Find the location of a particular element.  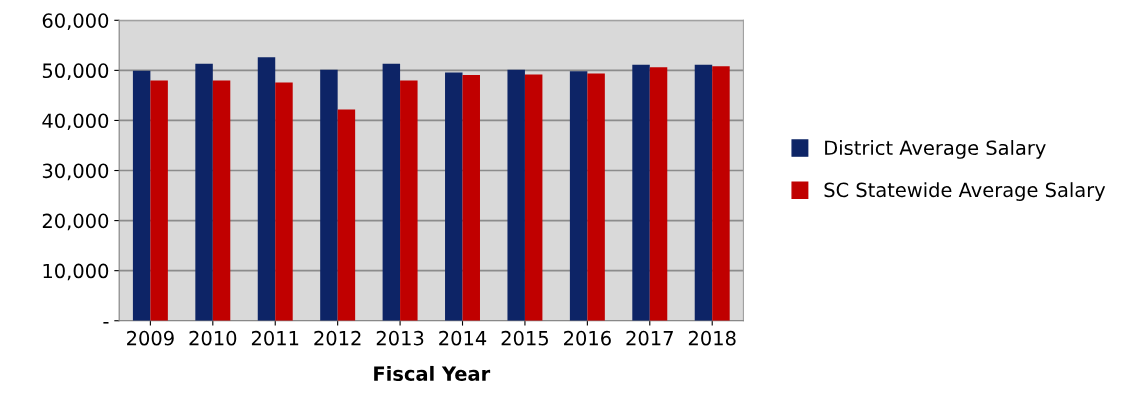

x-tick-label: 2016 is located at coordinates (587, 338).